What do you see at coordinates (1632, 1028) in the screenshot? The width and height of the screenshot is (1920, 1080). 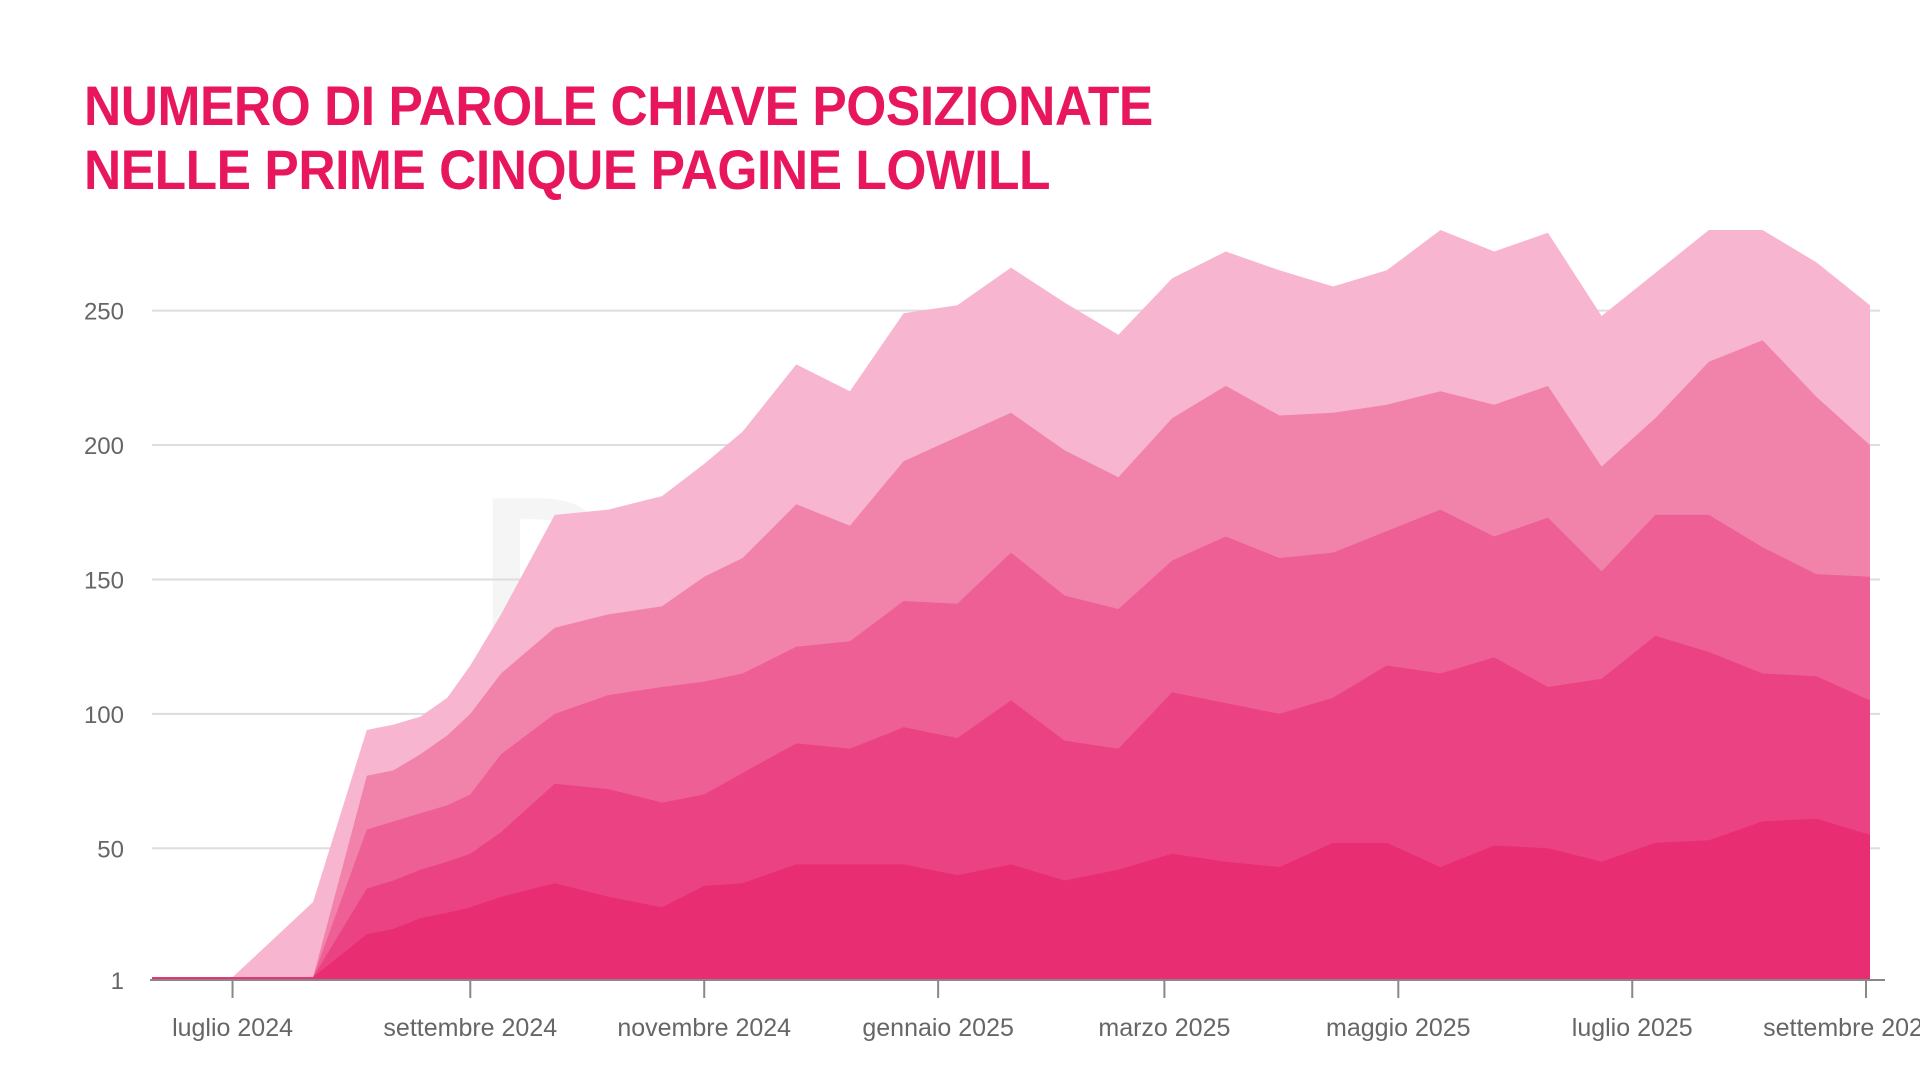 I see `x-tick-label: luglio 2025` at bounding box center [1632, 1028].